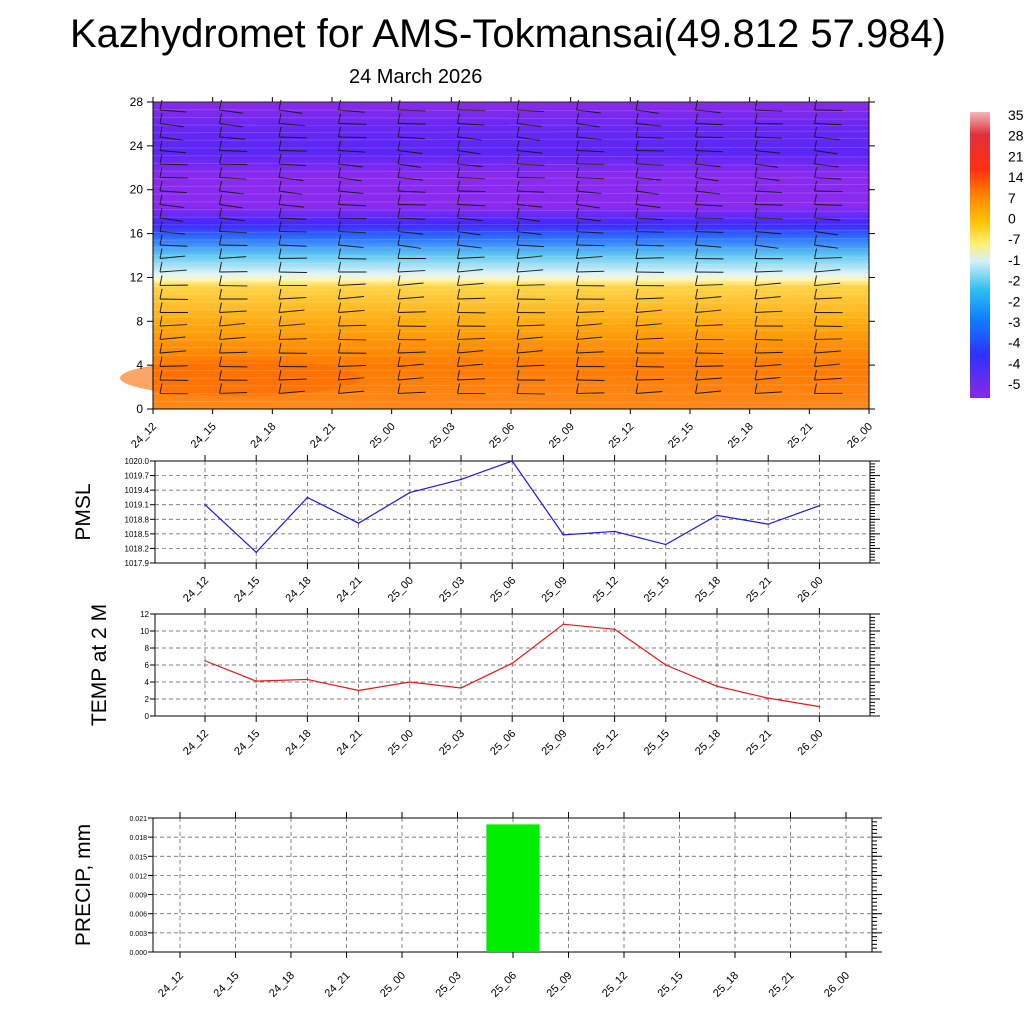  What do you see at coordinates (137, 102) in the screenshot?
I see `heatmap-y-tick-label: 28` at bounding box center [137, 102].